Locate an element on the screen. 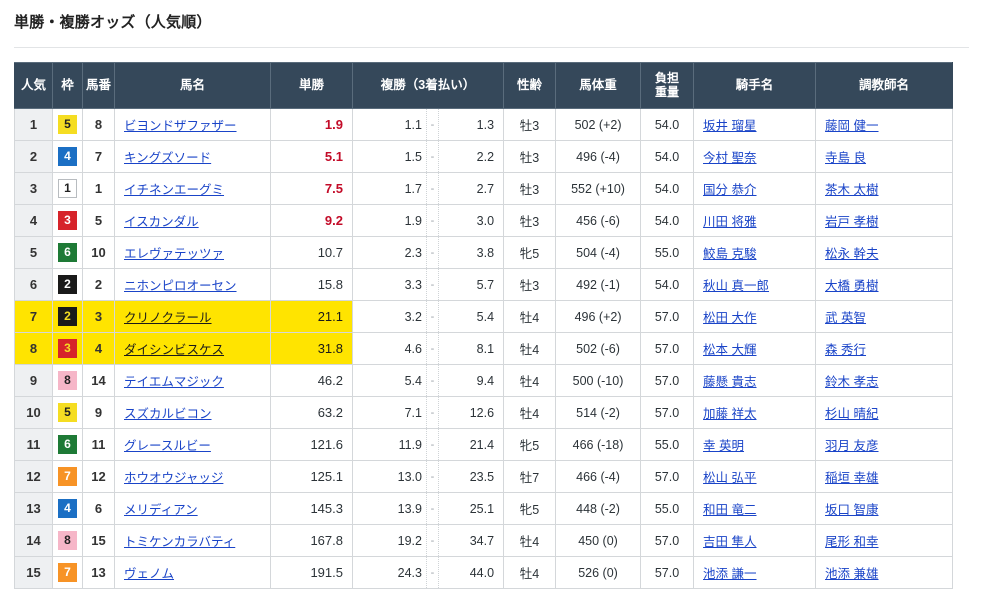  trainer-link: 尾形 和幸 is located at coordinates (852, 542).